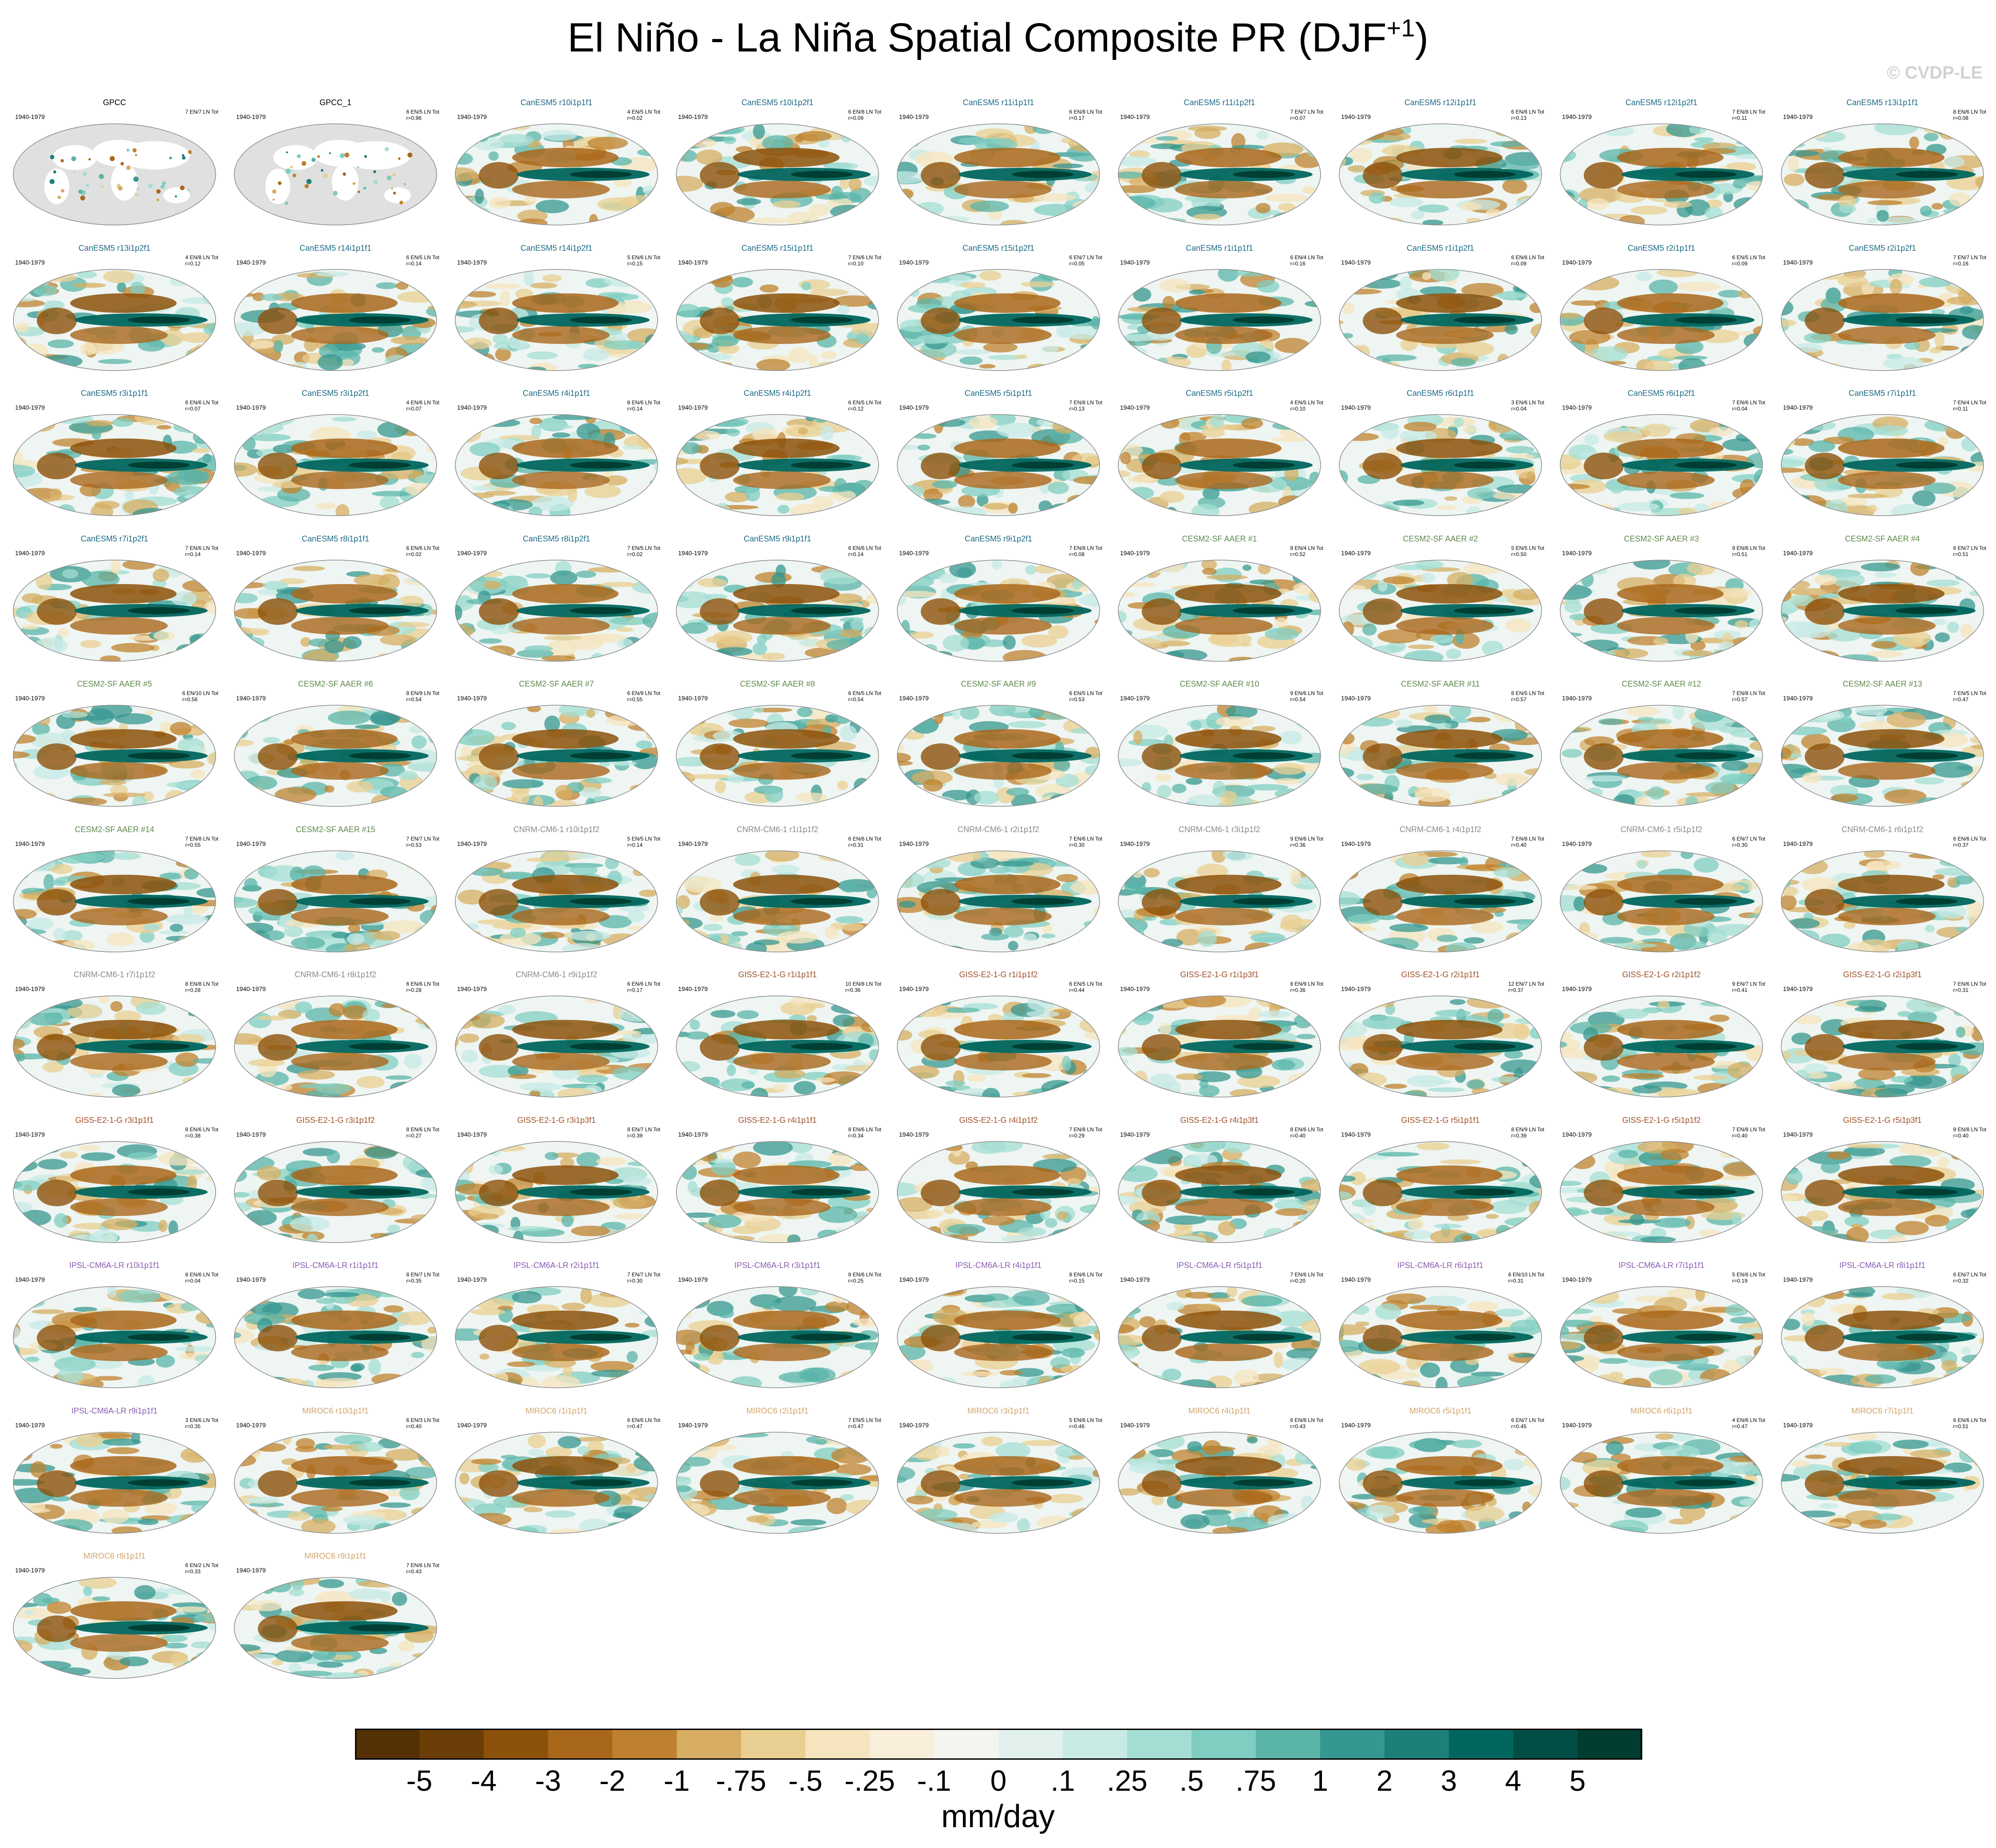 The height and width of the screenshot is (1848, 1996). I want to click on colorbar-tick-label: 1, so click(1320, 1780).